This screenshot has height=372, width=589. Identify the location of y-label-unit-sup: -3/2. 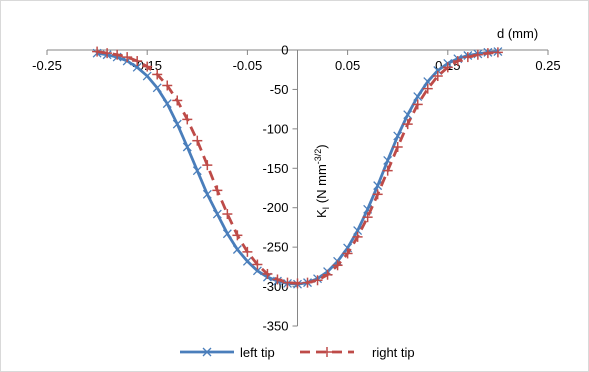
(318, 157).